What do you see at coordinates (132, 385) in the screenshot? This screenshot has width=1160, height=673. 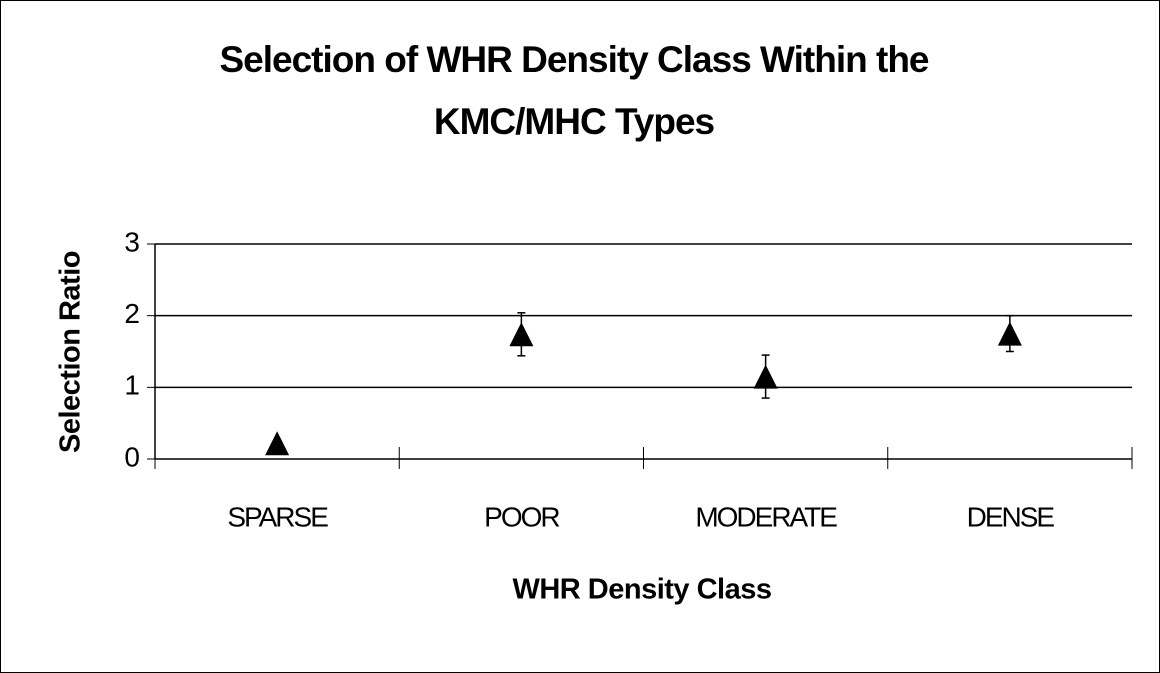 I see `y-tick-label: 1` at bounding box center [132, 385].